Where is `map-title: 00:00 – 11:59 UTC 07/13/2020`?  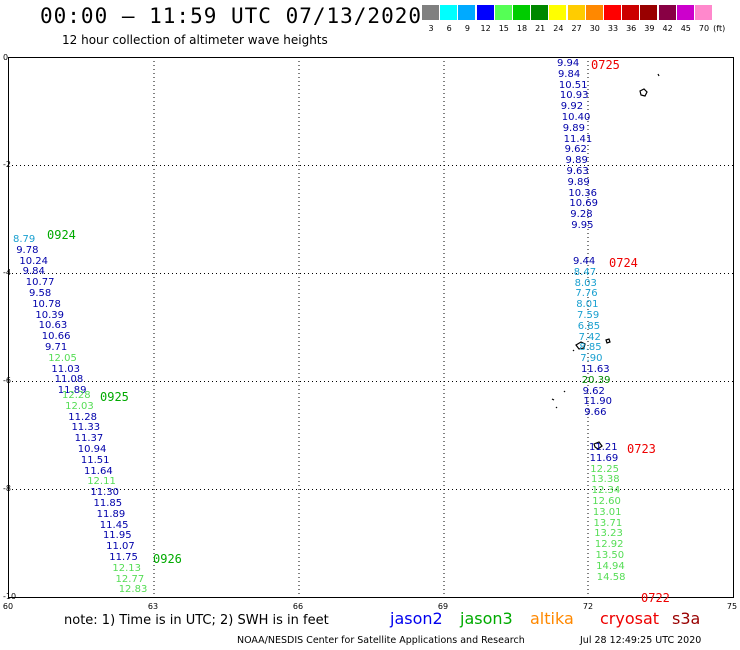 map-title: 00:00 – 11:59 UTC 07/13/2020 is located at coordinates (231, 16).